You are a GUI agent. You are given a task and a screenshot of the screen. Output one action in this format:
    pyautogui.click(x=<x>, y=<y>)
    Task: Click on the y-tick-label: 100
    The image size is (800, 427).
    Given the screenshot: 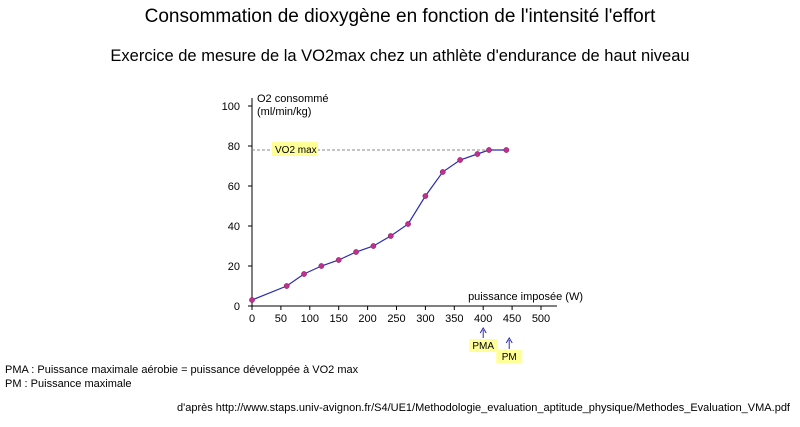 What is the action you would take?
    pyautogui.click(x=231, y=107)
    